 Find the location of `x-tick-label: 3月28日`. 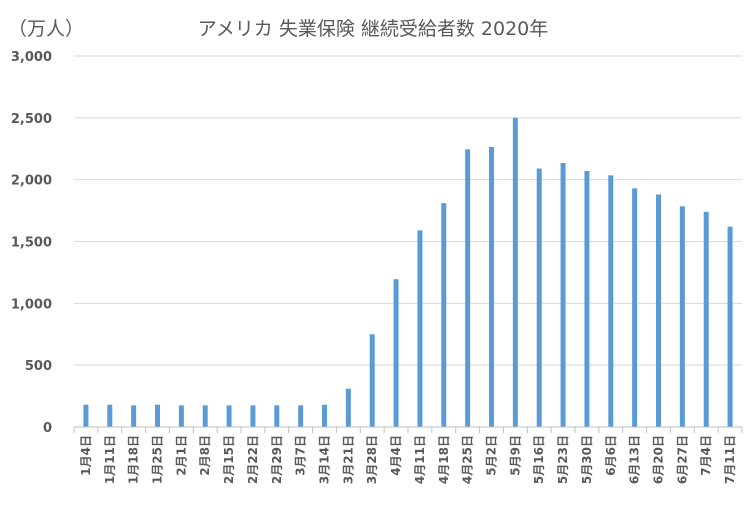

x-tick-label: 3月28日 is located at coordinates (372, 459).